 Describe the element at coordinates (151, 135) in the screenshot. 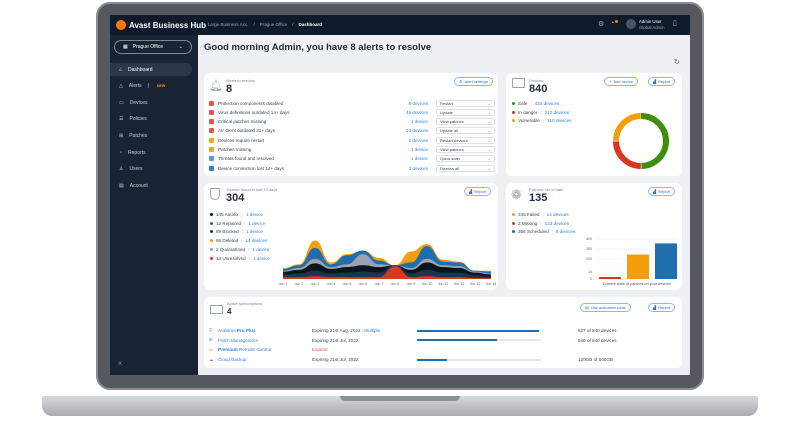

I see `sidebar-item-patches: ⊞ Patches` at that location.